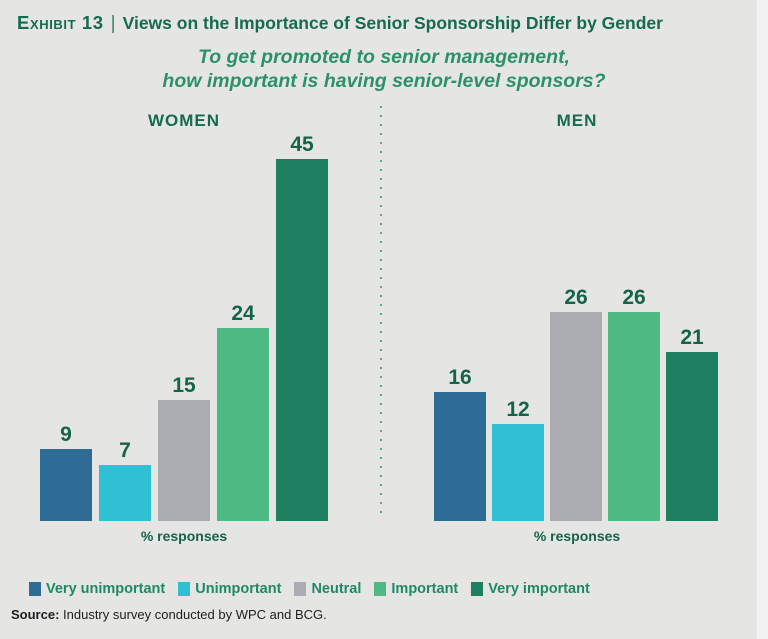 Image resolution: width=768 pixels, height=639 pixels. What do you see at coordinates (577, 536) in the screenshot?
I see `men-x-axis-label: % responses` at bounding box center [577, 536].